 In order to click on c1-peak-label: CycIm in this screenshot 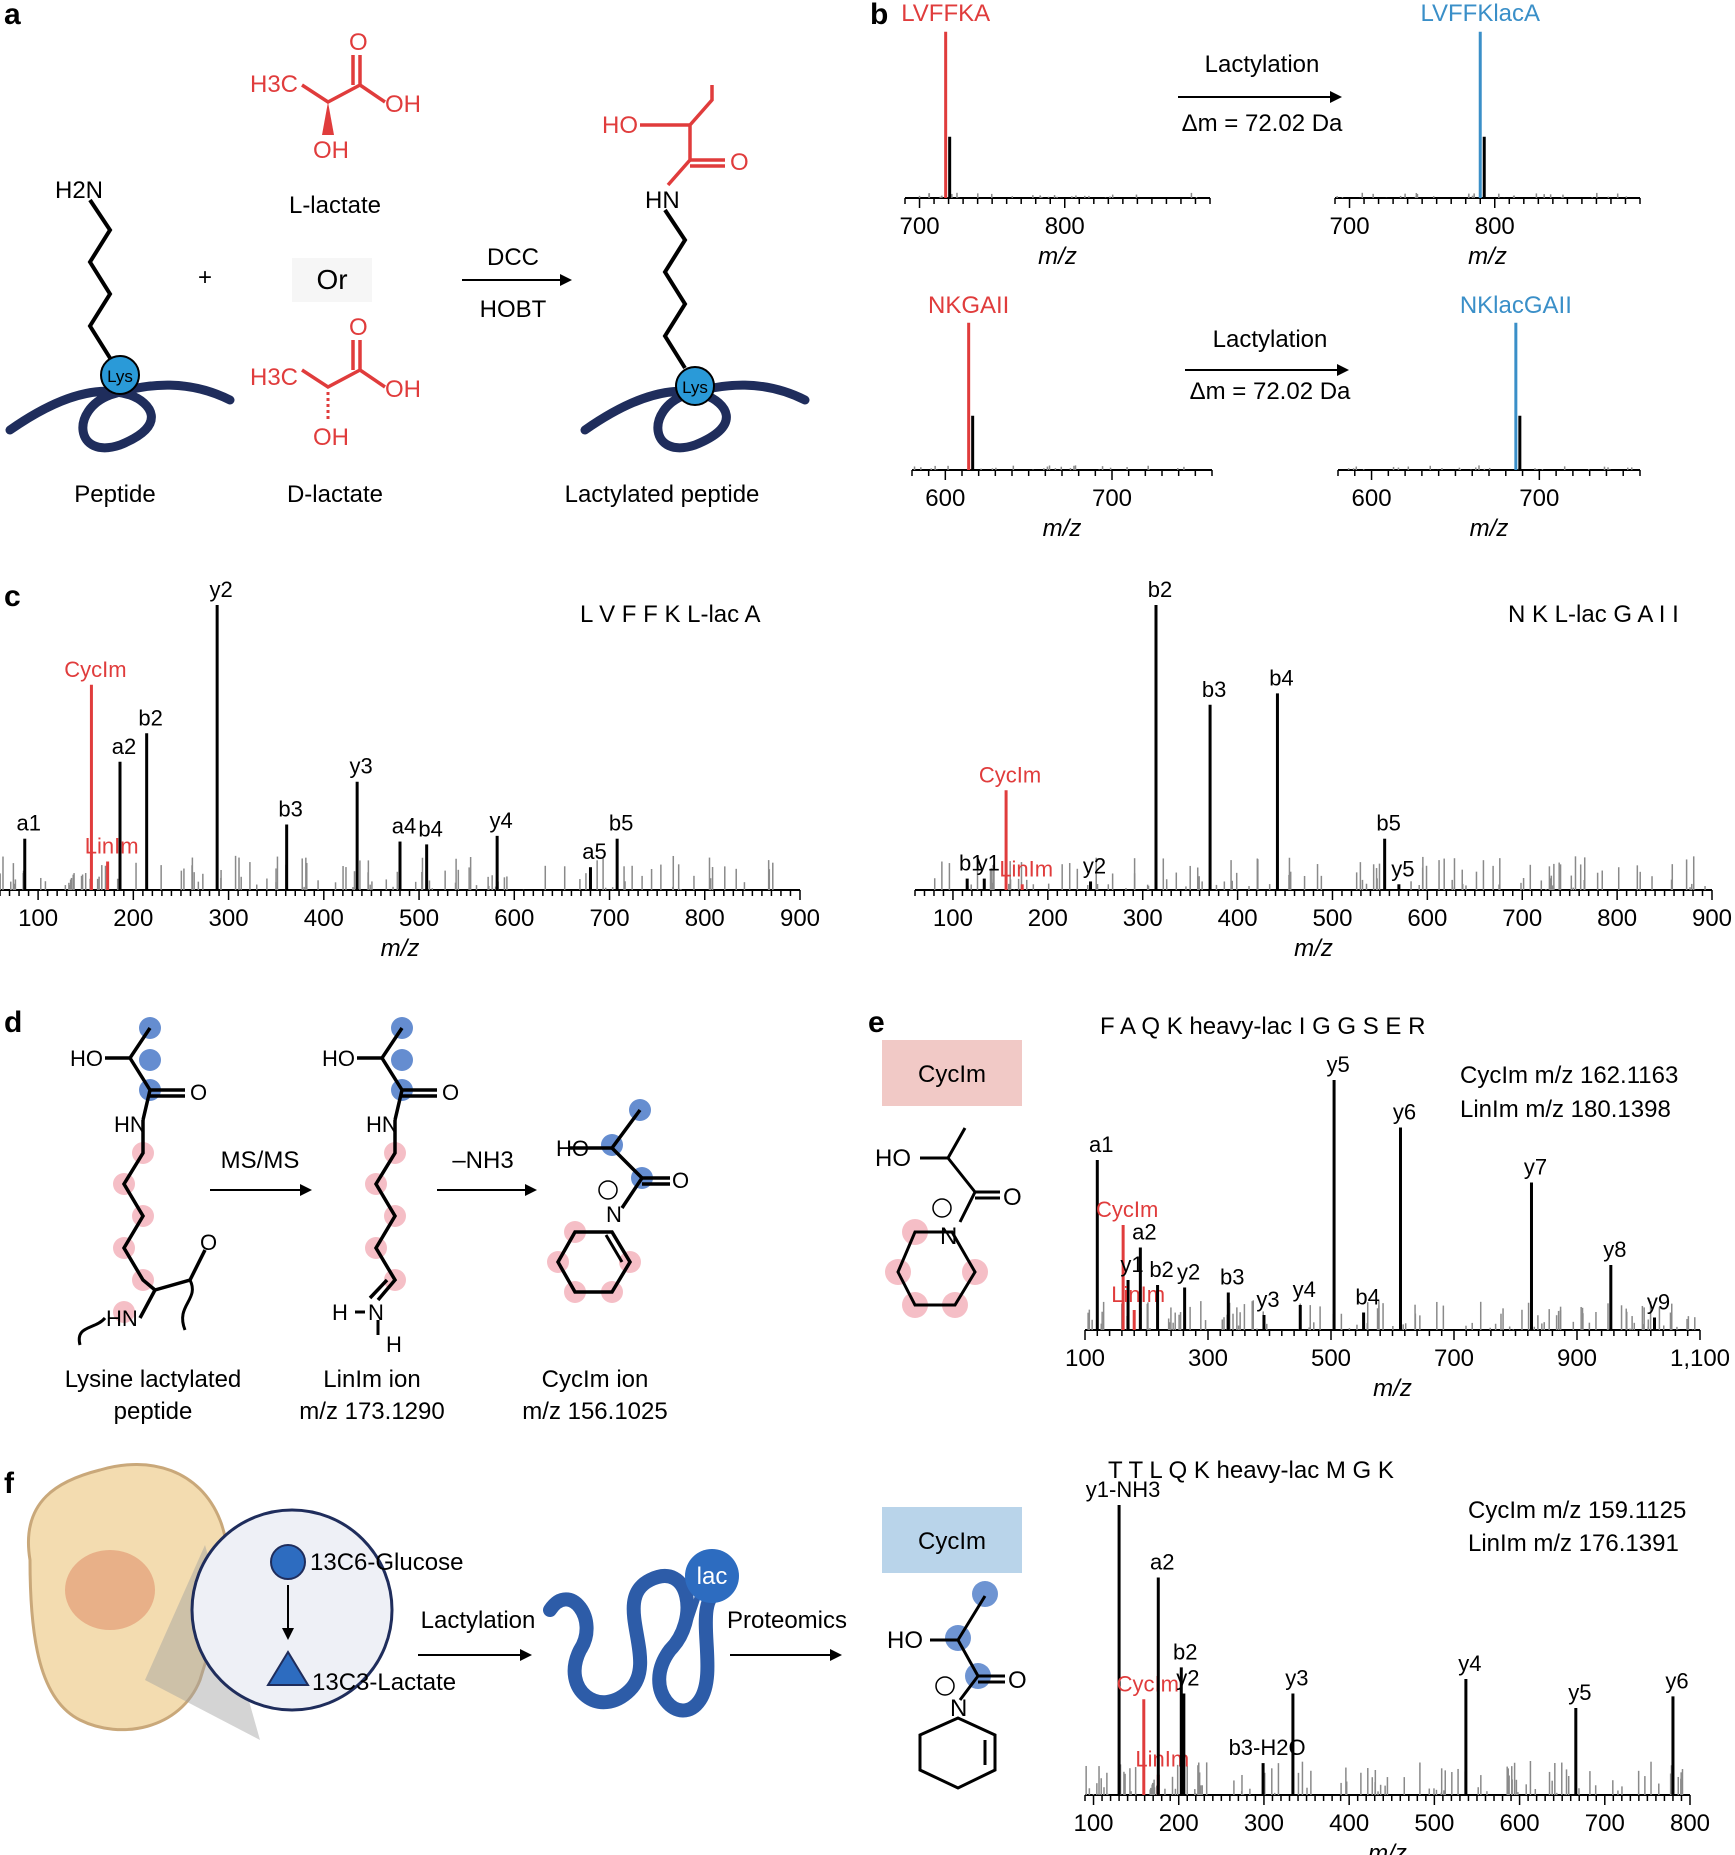, I will do `click(1010, 774)`.